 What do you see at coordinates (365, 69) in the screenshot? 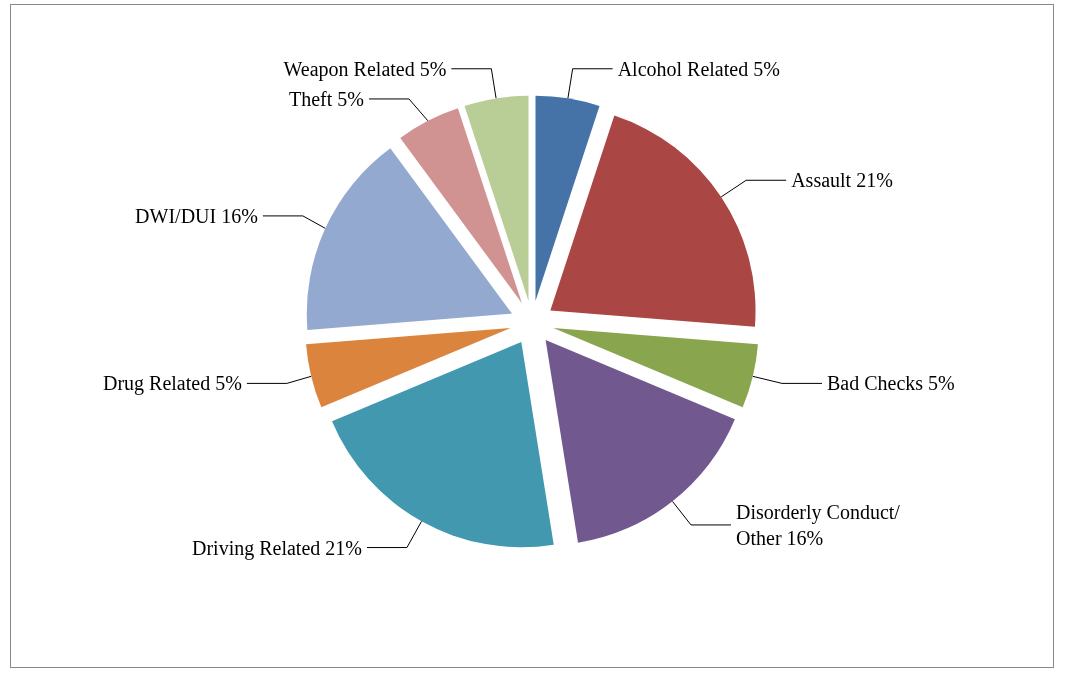
I see `slice-label: Weapon Related 5%` at bounding box center [365, 69].